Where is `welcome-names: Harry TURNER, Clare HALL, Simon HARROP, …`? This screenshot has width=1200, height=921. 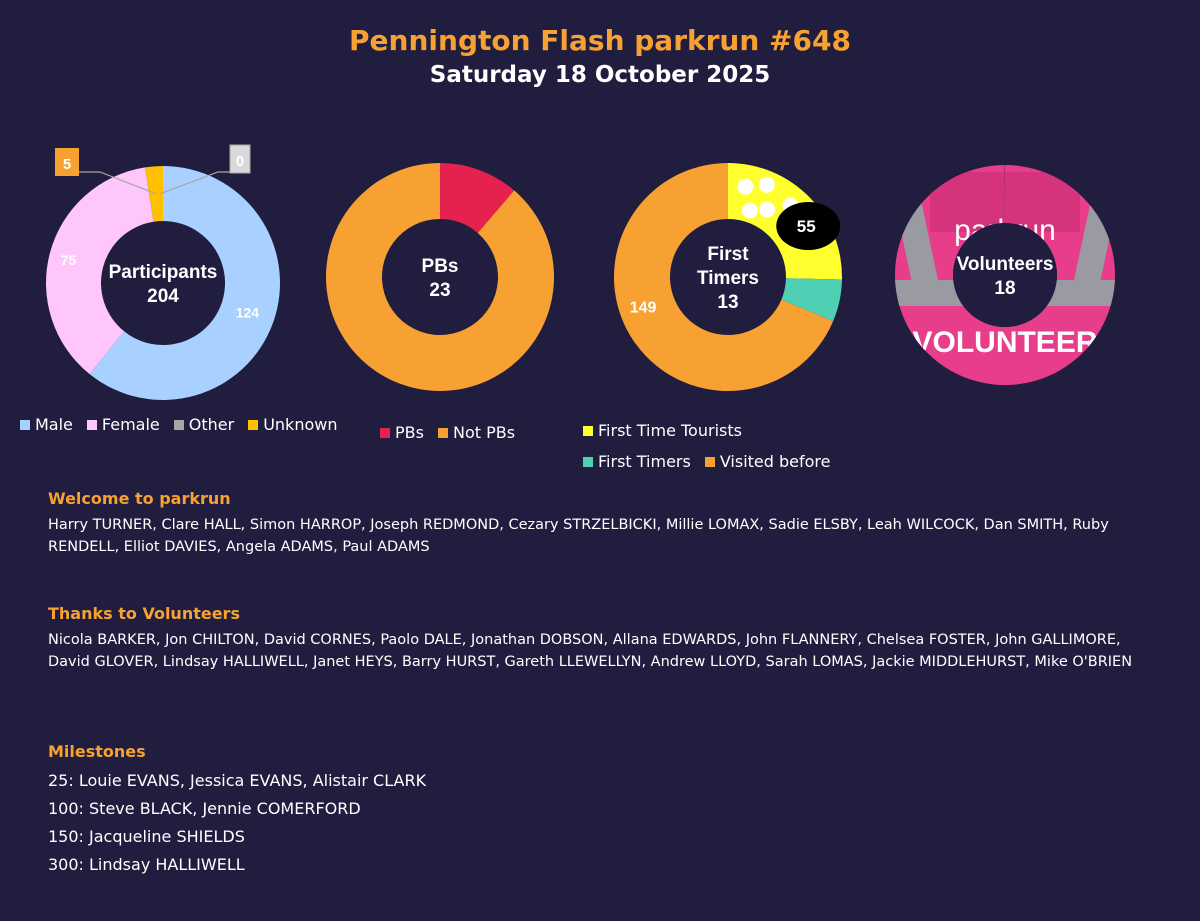
welcome-names: Harry TURNER, Clare HALL, Simon HARROP, … is located at coordinates (578, 536).